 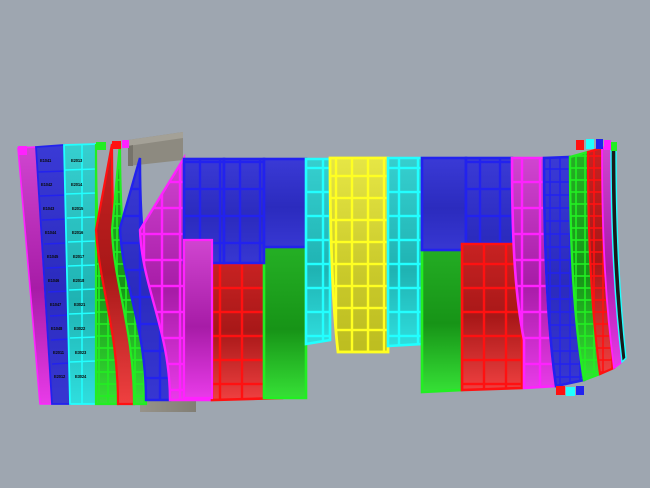 What do you see at coordinates (59, 352) in the screenshot?
I see `svg-text: E2011` at bounding box center [59, 352].